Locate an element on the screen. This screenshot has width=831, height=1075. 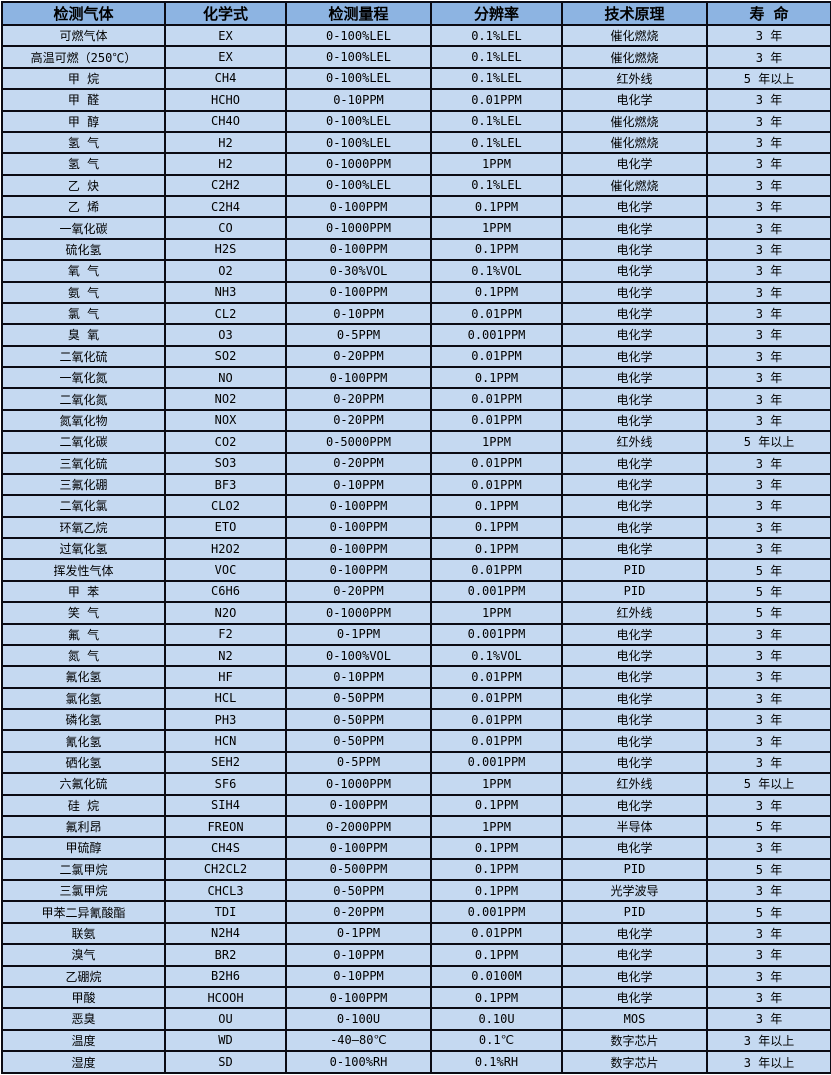
cell-gas: 磷化氢 is located at coordinates (83, 719).